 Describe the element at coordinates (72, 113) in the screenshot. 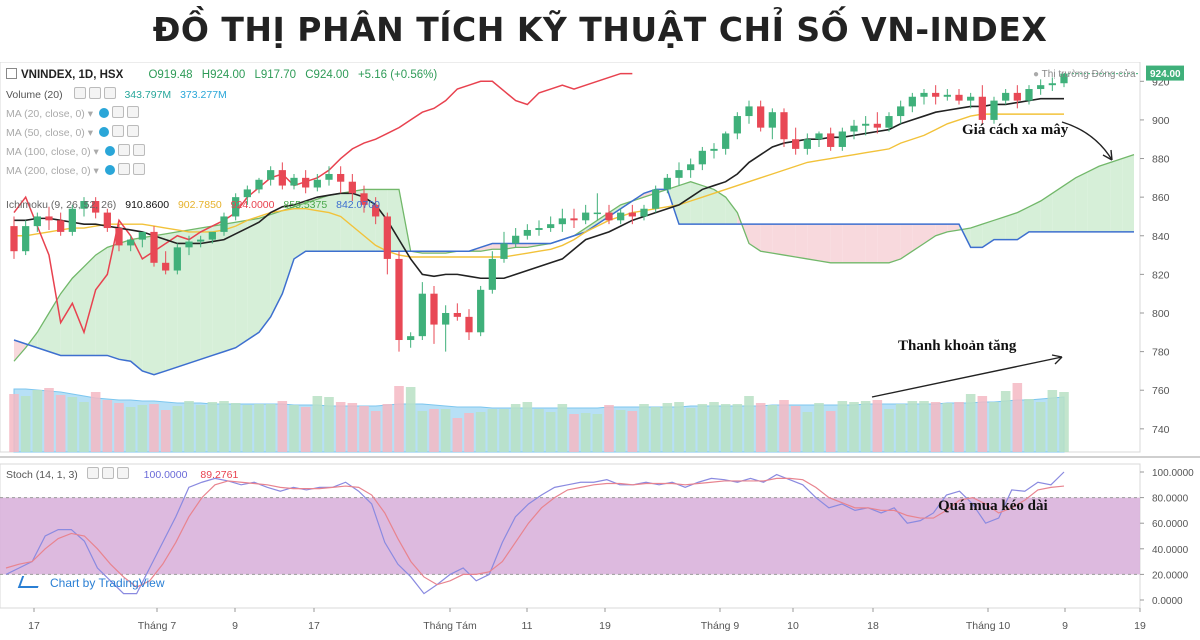

I see `ma20-legend: MA (20, close, 0) ▾` at that location.